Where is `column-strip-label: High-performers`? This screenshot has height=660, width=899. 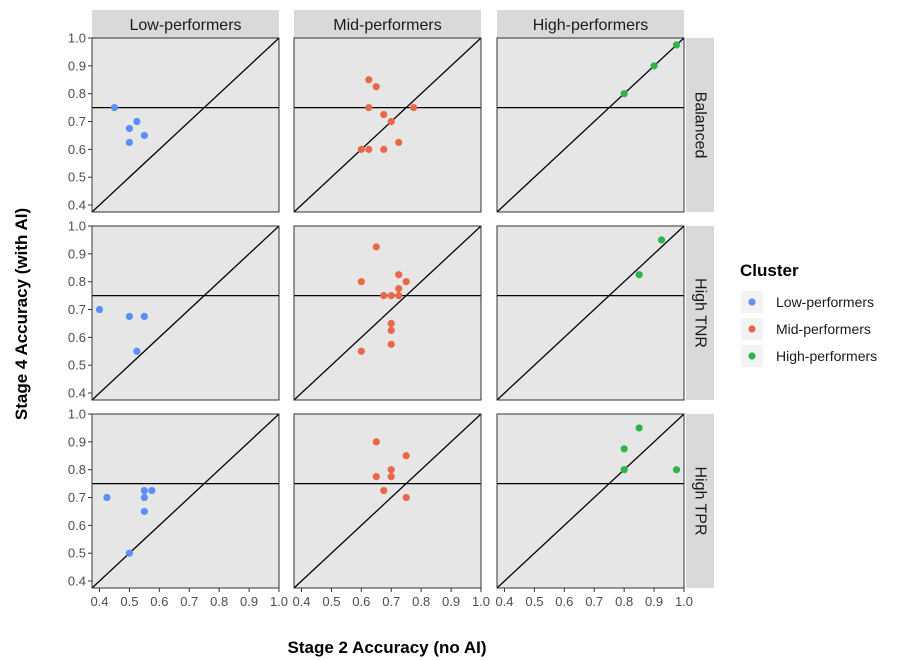 column-strip-label: High-performers is located at coordinates (591, 25).